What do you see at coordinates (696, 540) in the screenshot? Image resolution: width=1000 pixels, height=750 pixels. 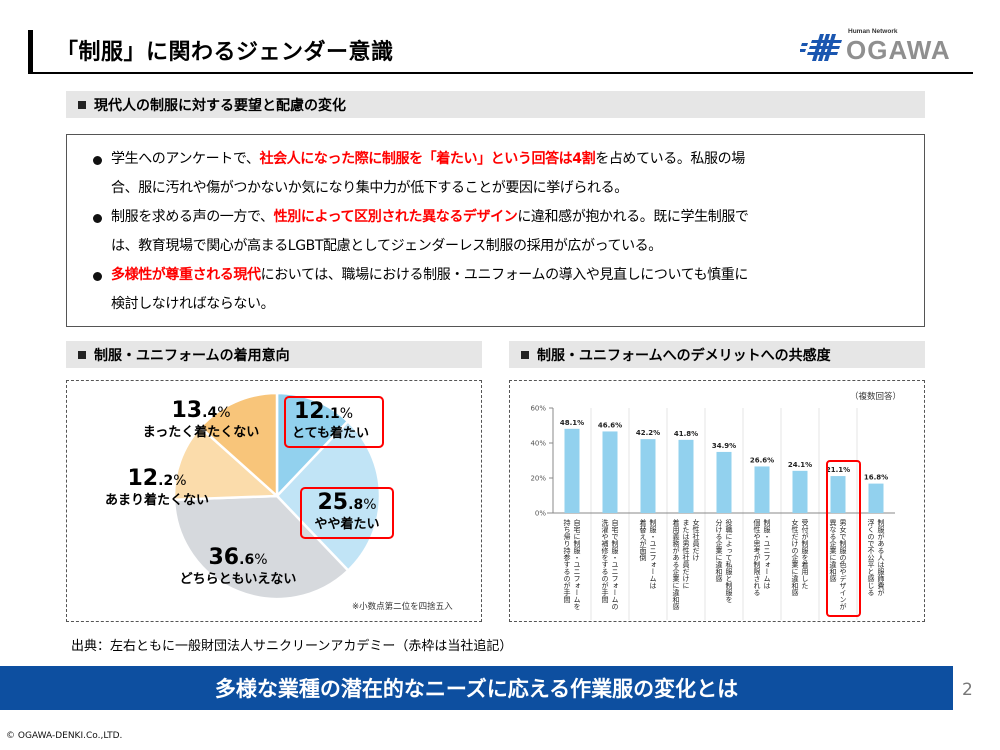 I see `category-label-line: 女性社員だけ` at bounding box center [696, 540].